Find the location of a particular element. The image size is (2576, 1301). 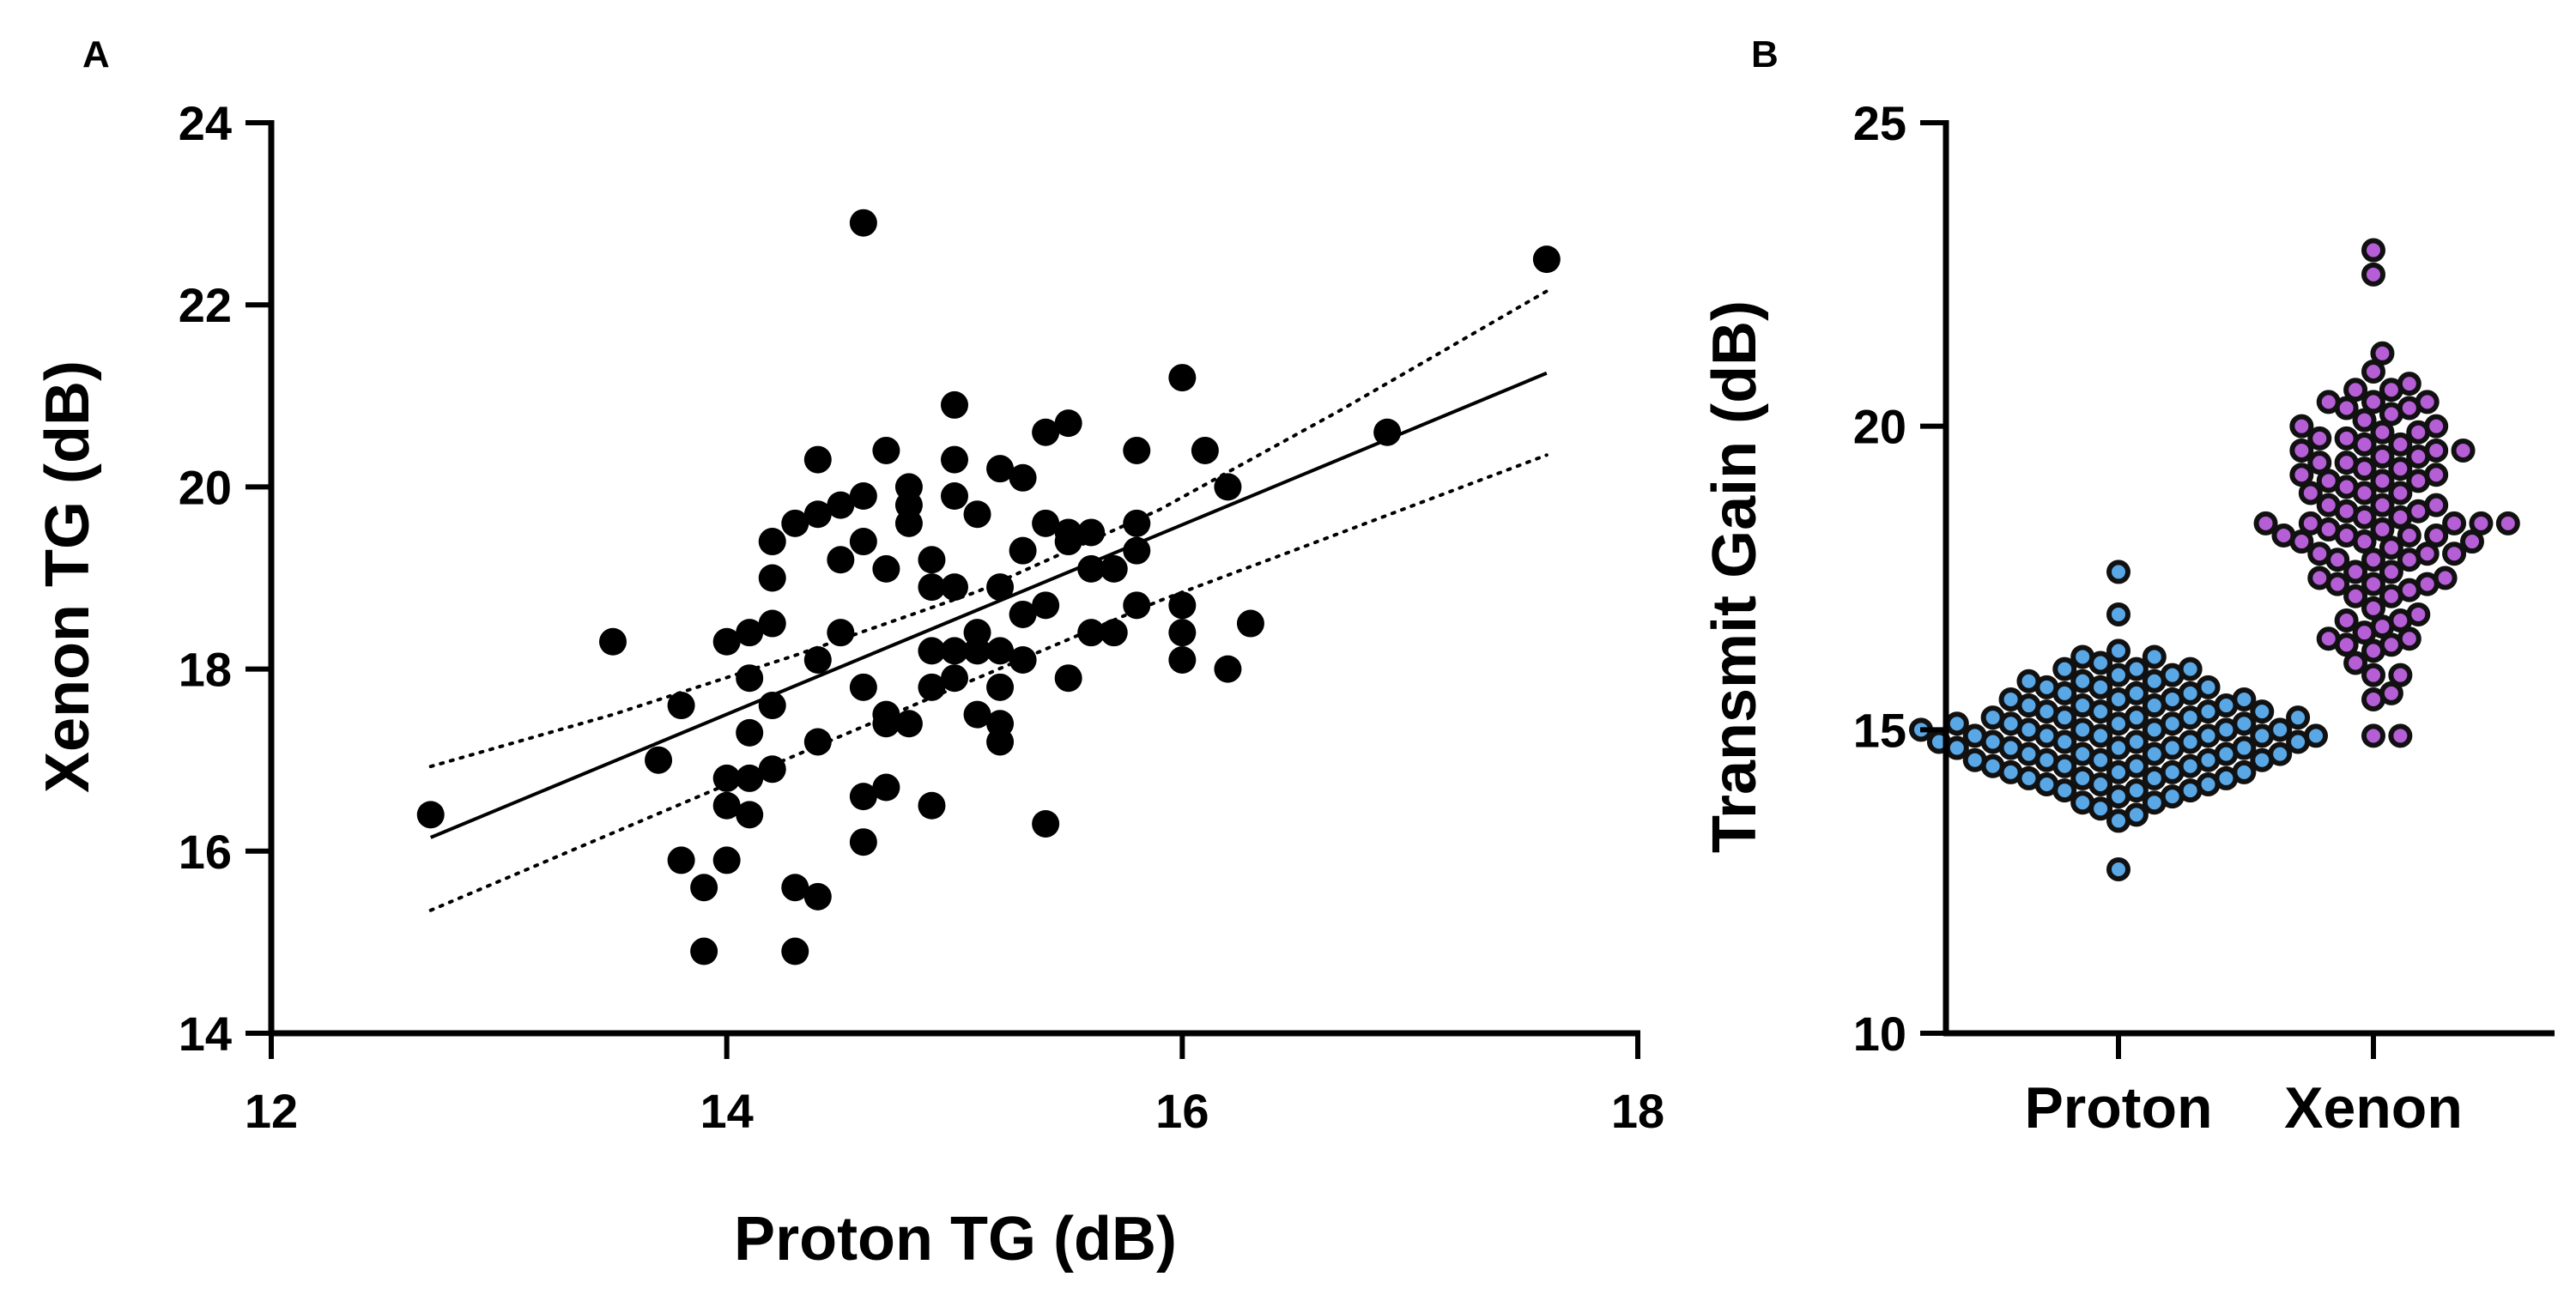

x-tick-label: 18 is located at coordinates (1637, 1111).